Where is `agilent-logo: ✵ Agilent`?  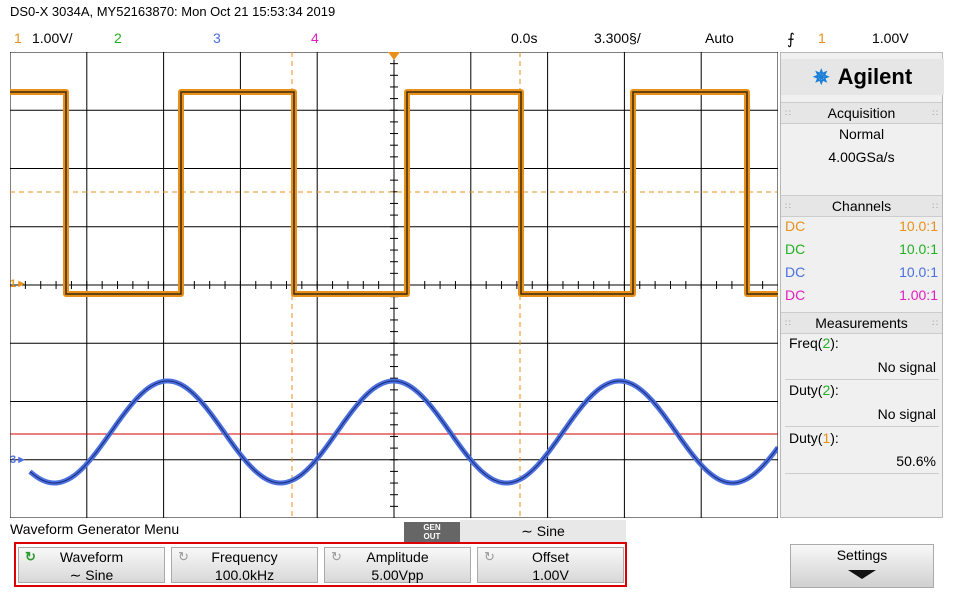 agilent-logo: ✵ Agilent is located at coordinates (862, 77).